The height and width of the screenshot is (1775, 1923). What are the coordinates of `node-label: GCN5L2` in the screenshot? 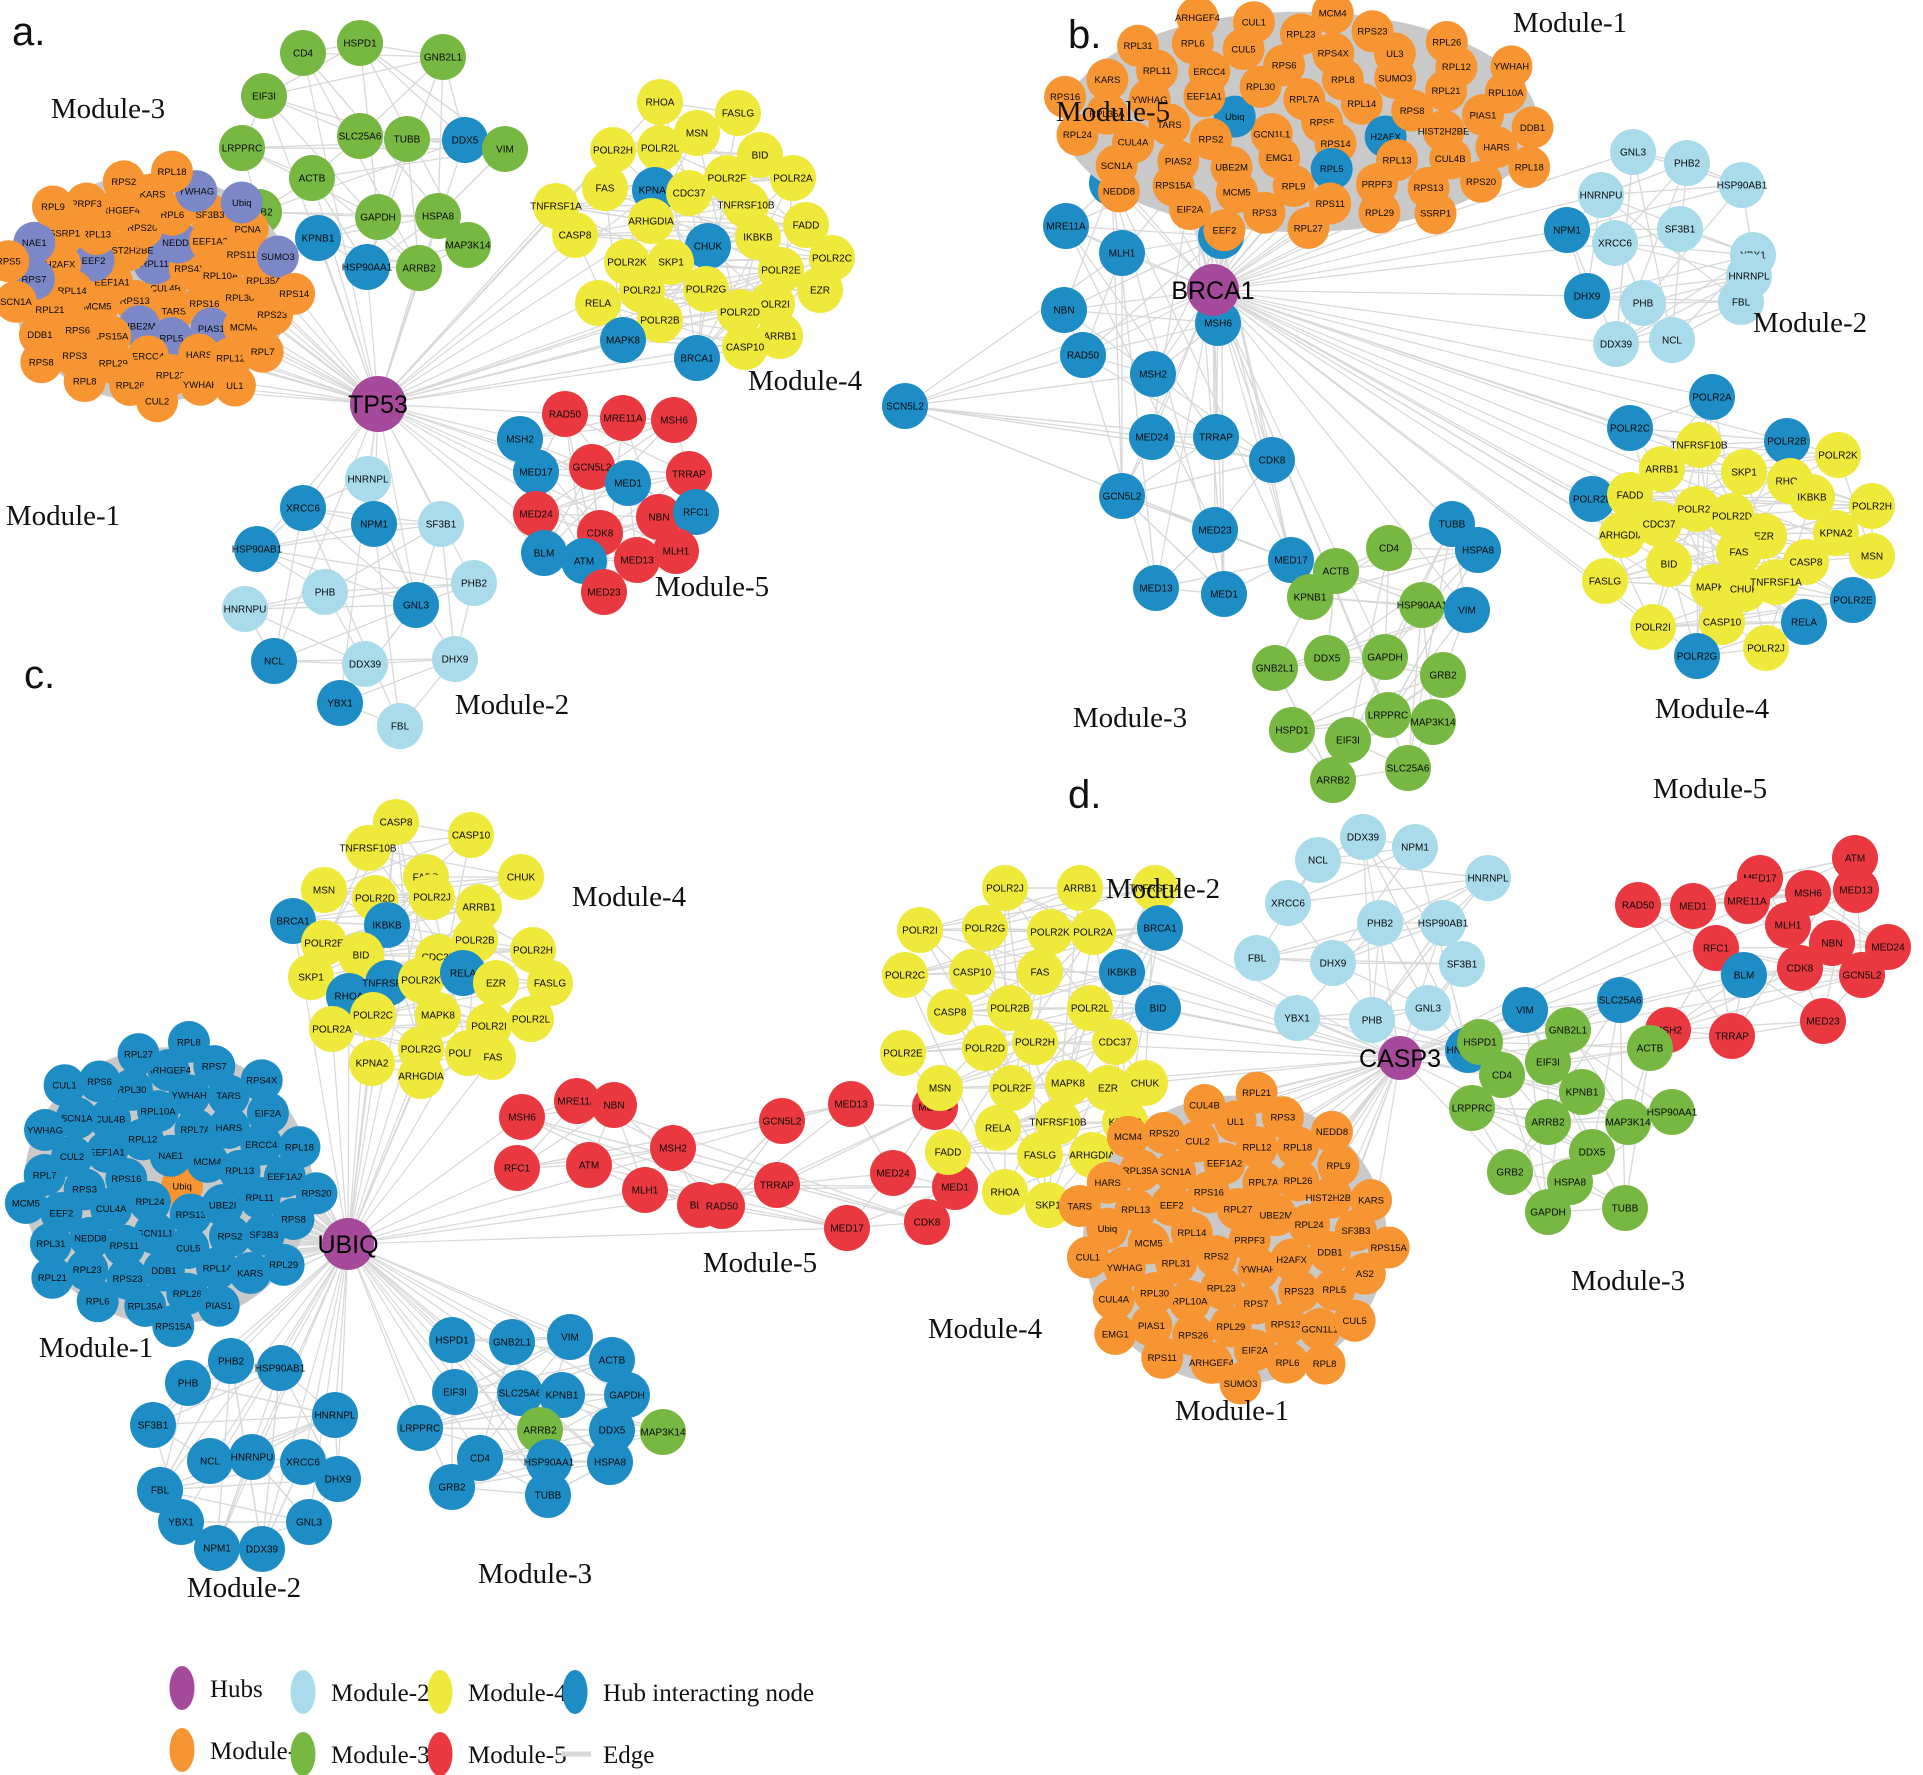 It's located at (1862, 976).